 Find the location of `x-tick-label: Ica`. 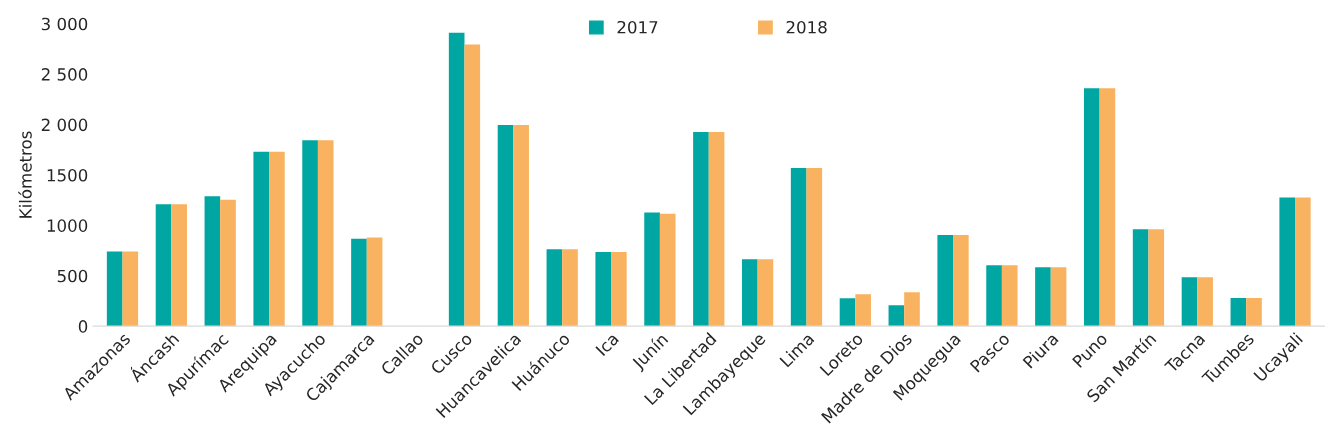

x-tick-label: Ica is located at coordinates (607, 344).